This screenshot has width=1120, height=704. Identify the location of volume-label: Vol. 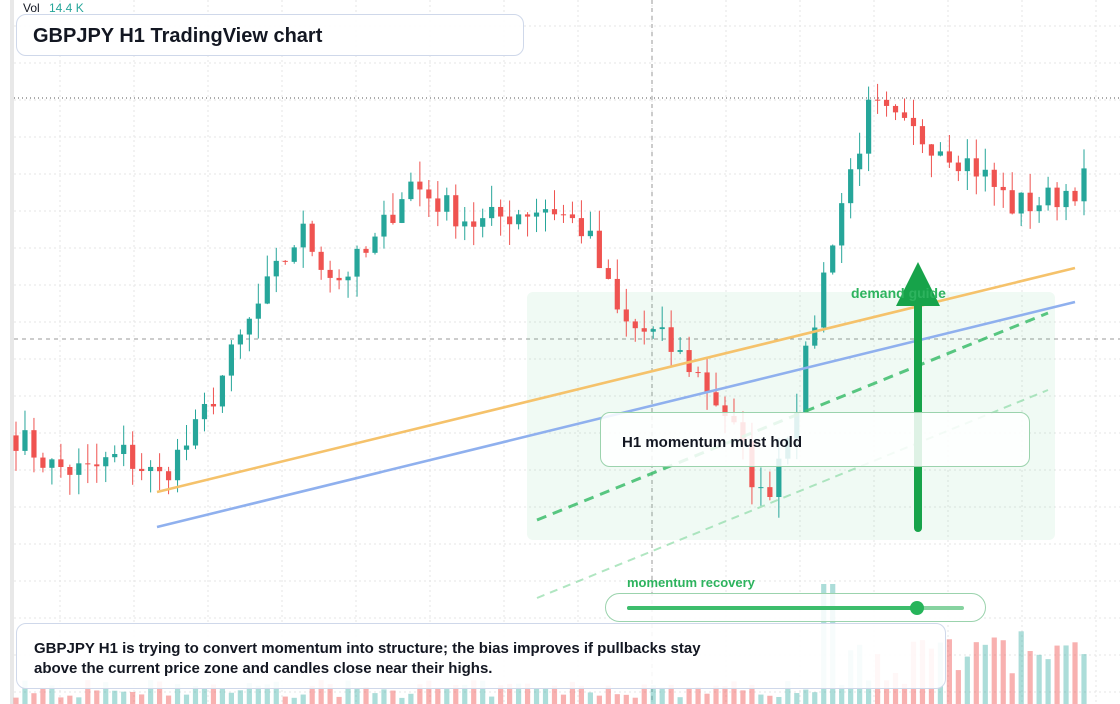
(31, 8).